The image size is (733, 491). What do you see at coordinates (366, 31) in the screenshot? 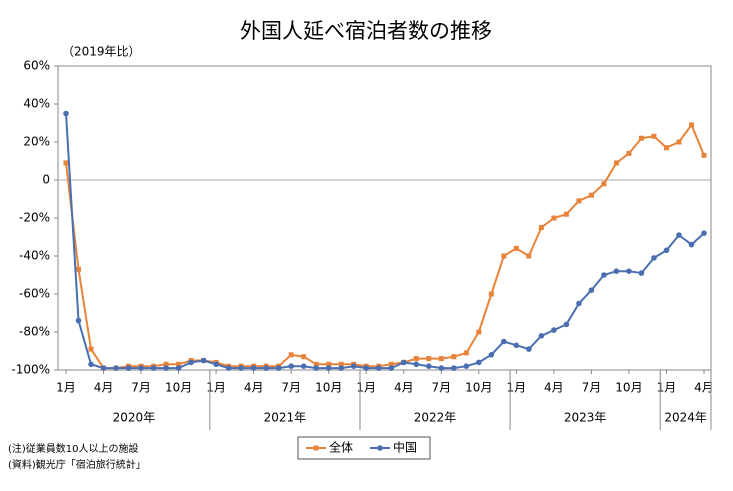
I see `chart-title: 外国人延べ宿泊者数の推移` at bounding box center [366, 31].